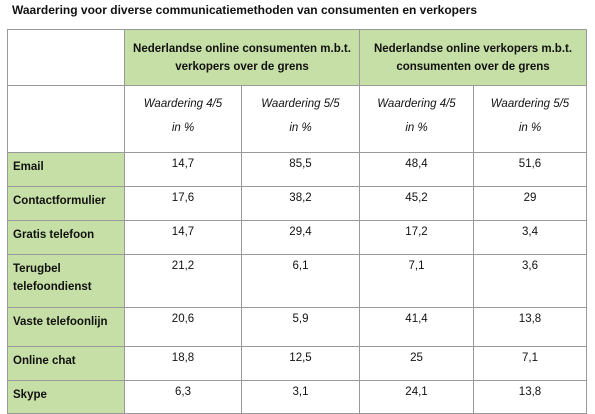 The width and height of the screenshot is (595, 414). What do you see at coordinates (530, 281) in the screenshot?
I see `value-cell: 3,6` at bounding box center [530, 281].